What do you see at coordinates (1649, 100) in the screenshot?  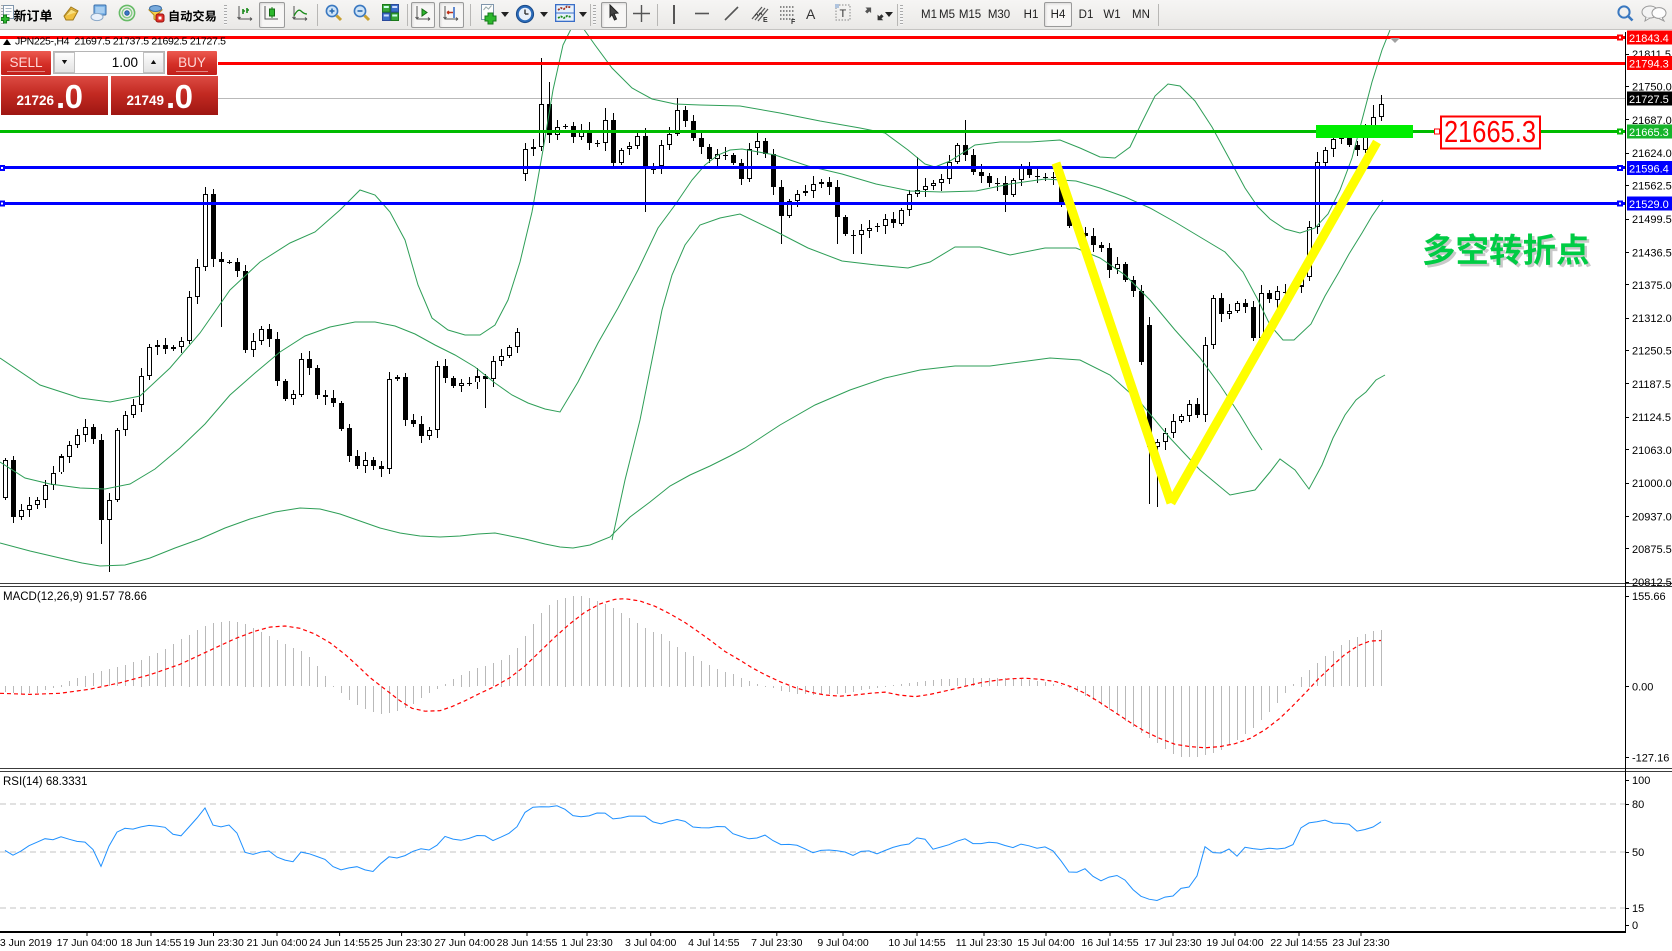 I see `svg-text: 21727.5` at bounding box center [1649, 100].